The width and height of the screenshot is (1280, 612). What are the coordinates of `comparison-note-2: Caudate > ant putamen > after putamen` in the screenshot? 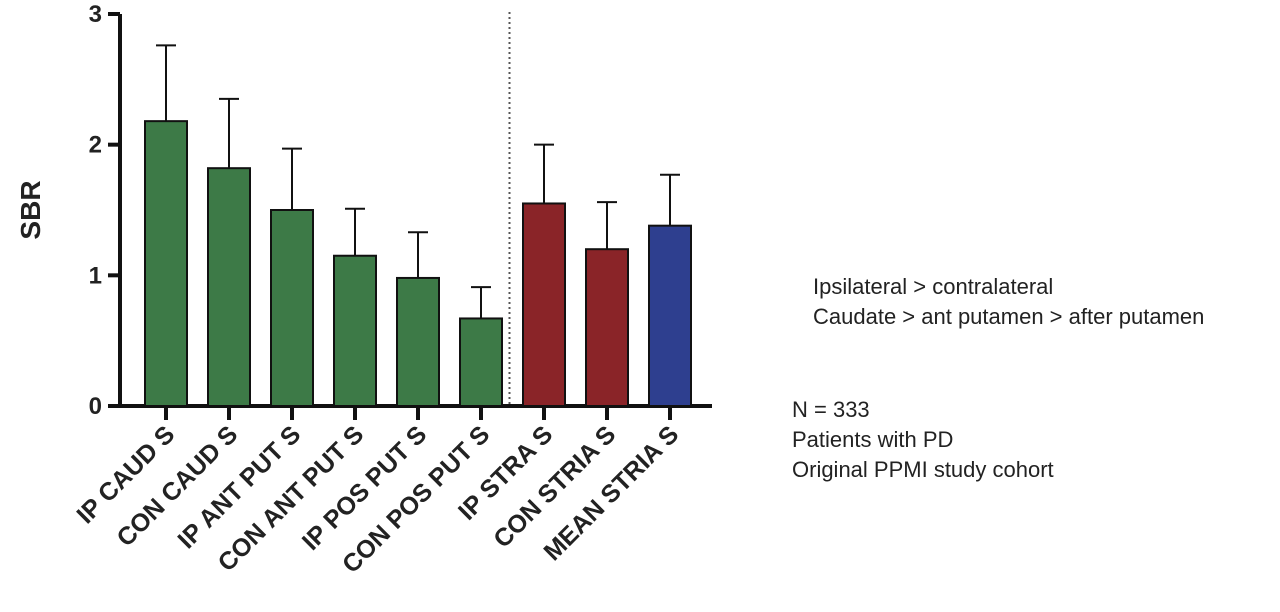 It's located at (1009, 316).